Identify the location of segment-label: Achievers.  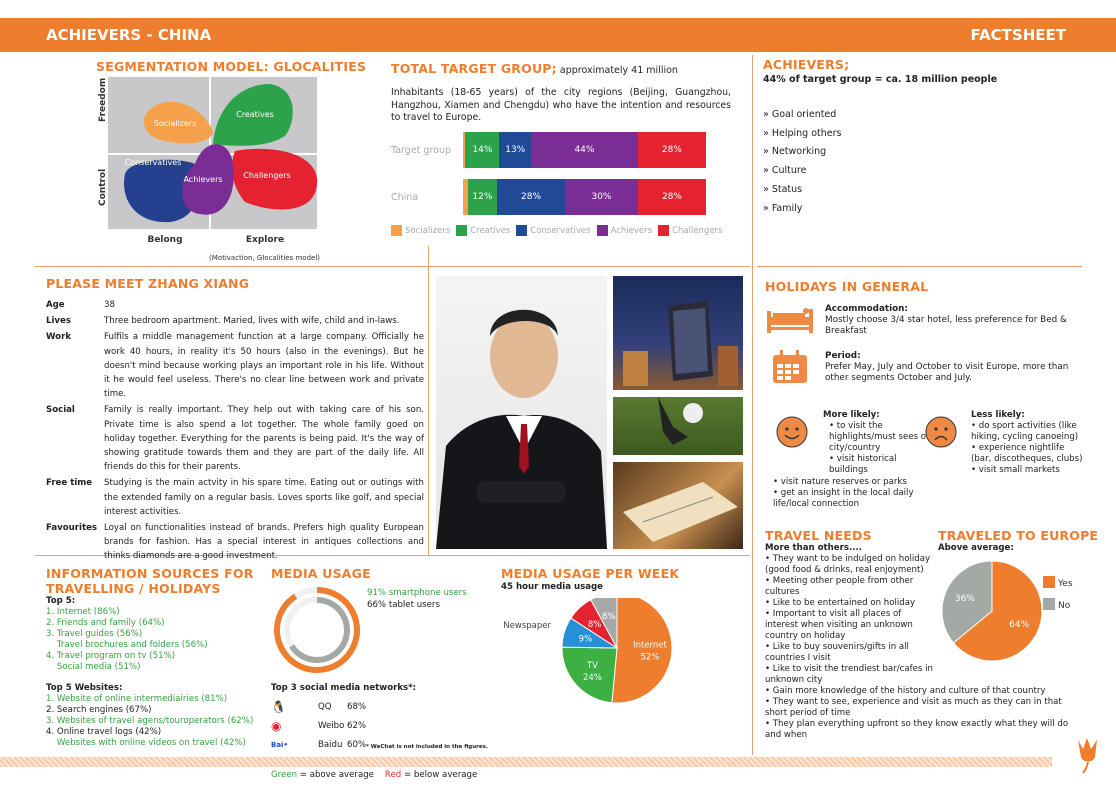
(202, 179).